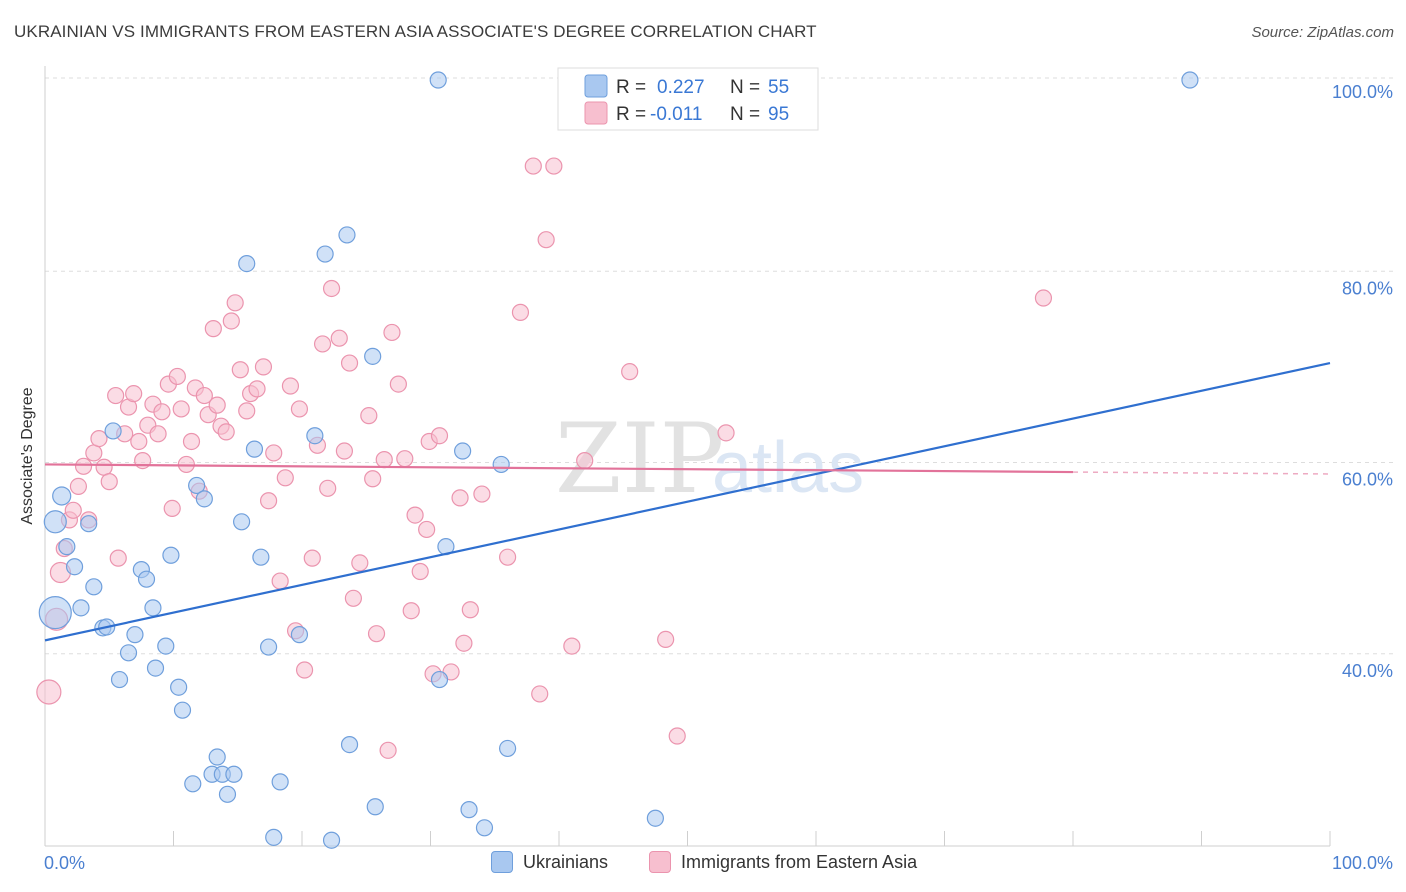 The width and height of the screenshot is (1406, 892). I want to click on y-tick-labels: 40.0% 60.0% 80.0% 100.0%, so click(1362, 381).